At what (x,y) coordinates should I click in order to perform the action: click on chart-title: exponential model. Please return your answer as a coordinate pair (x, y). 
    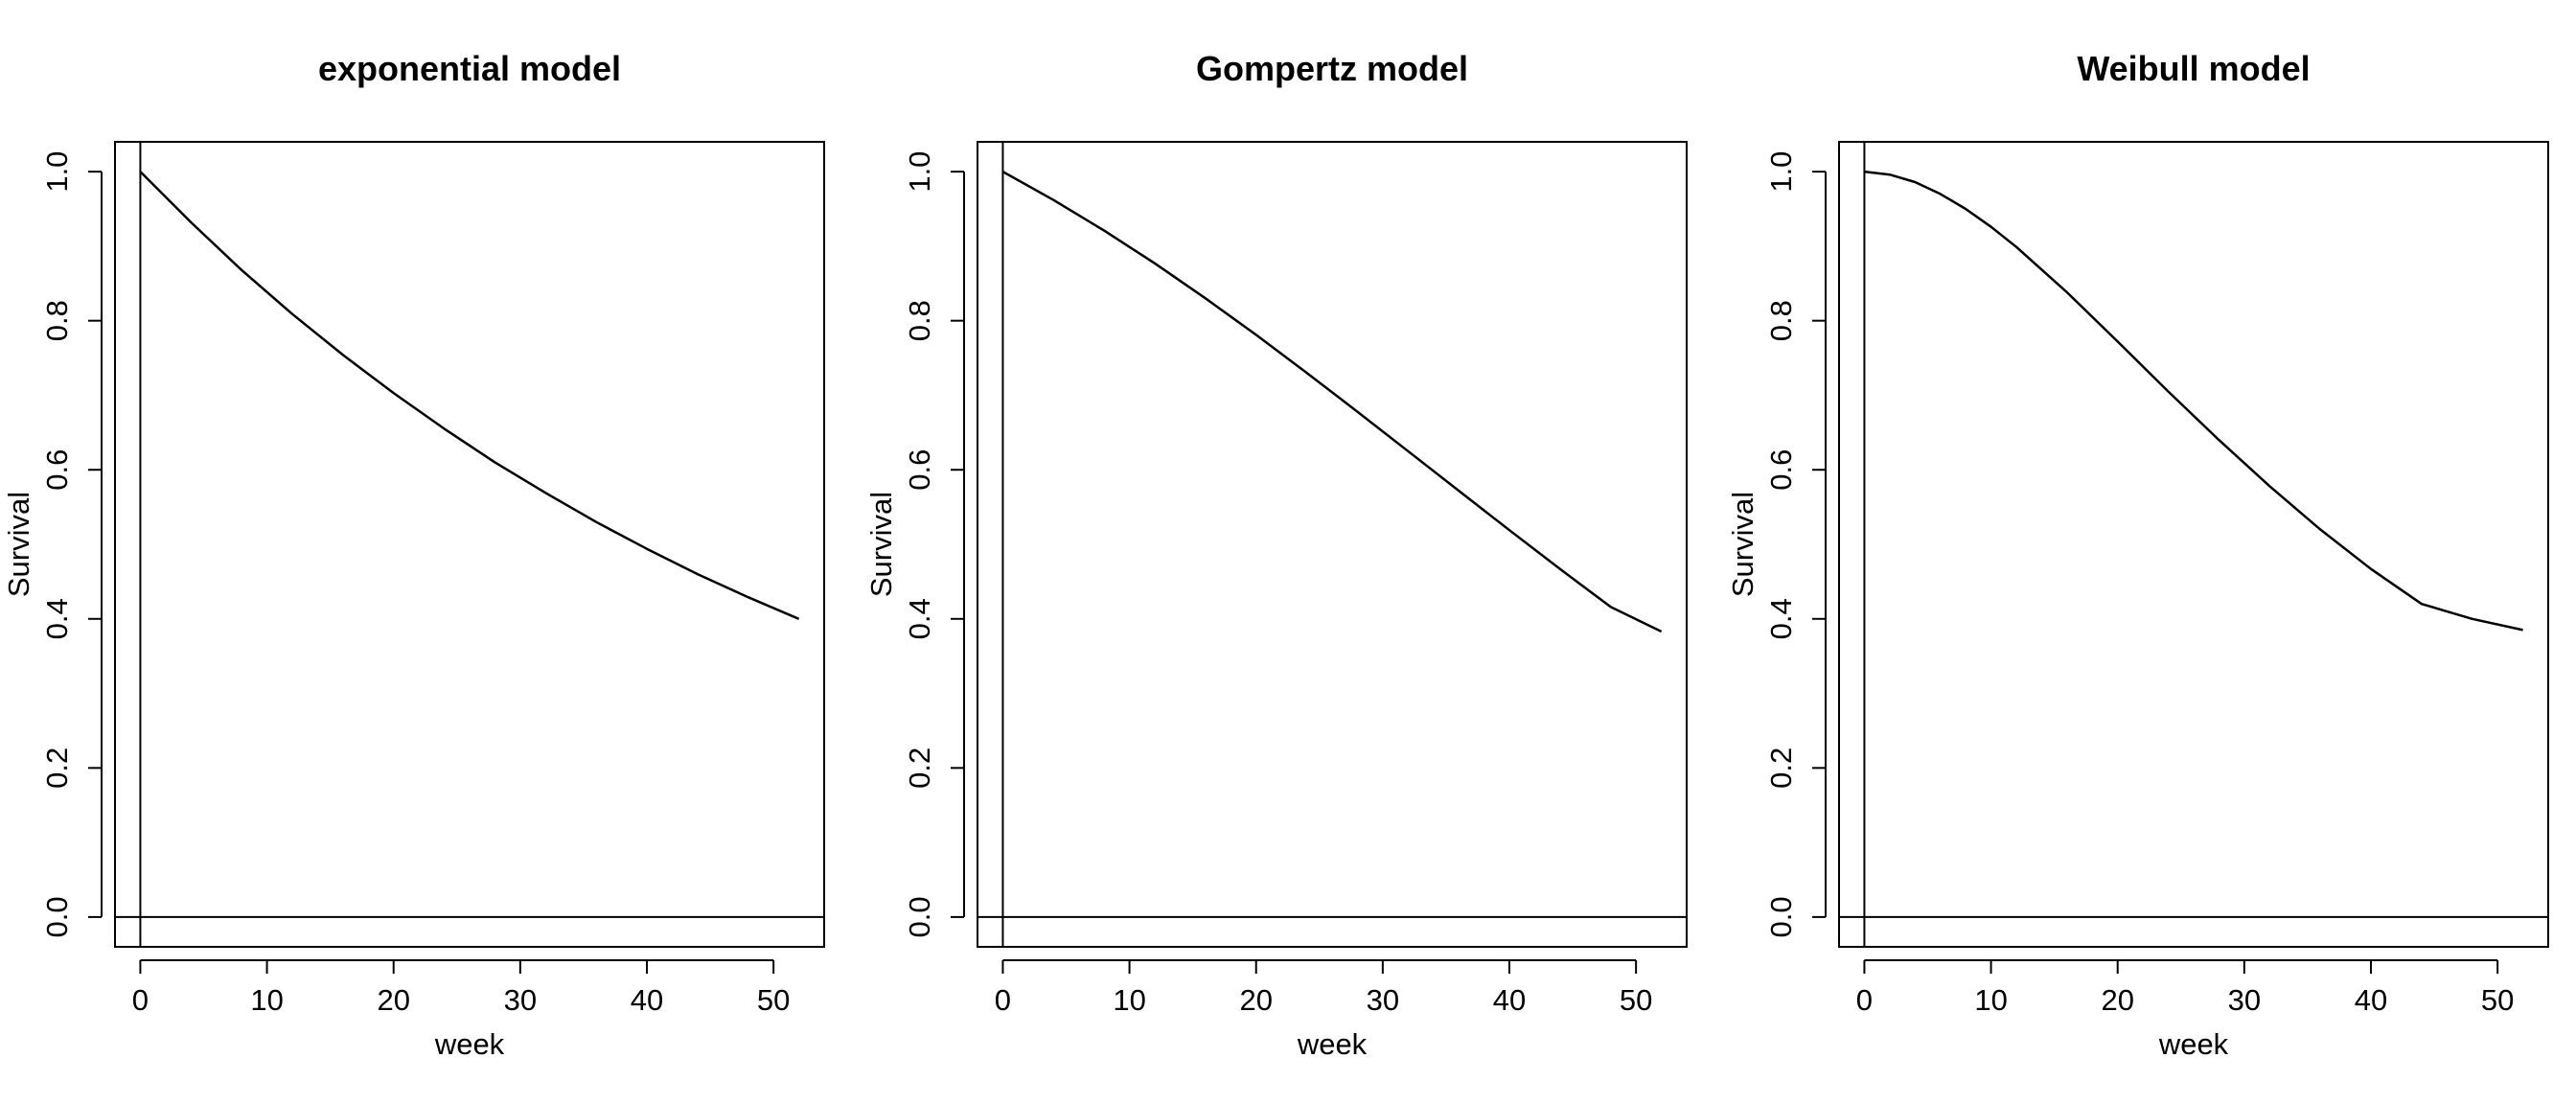
    Looking at the image, I should click on (469, 68).